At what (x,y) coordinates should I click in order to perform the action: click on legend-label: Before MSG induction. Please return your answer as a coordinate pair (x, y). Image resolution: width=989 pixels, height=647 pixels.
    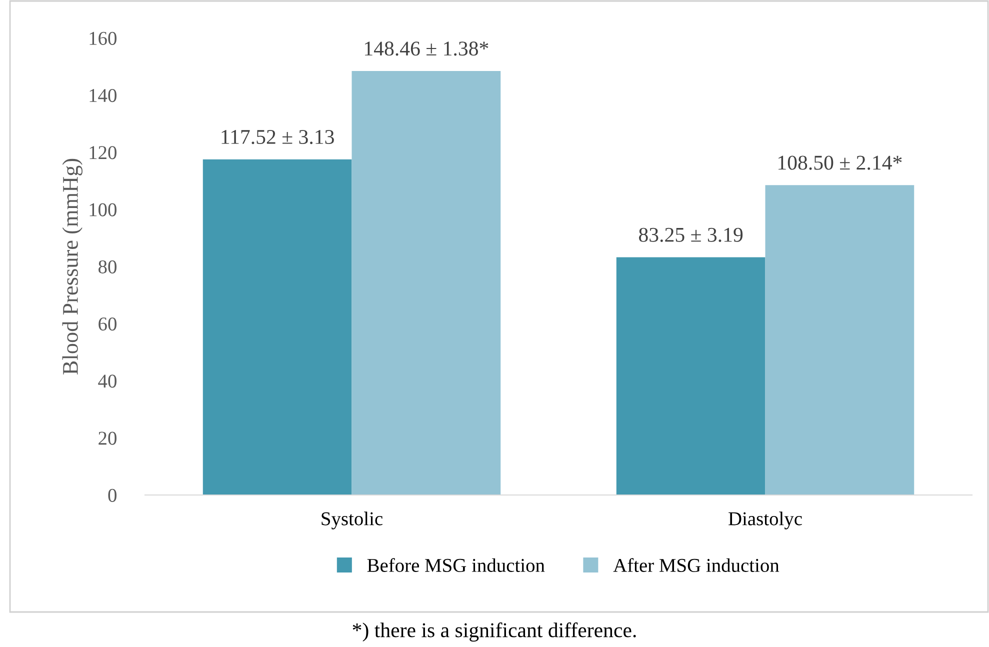
    Looking at the image, I should click on (456, 565).